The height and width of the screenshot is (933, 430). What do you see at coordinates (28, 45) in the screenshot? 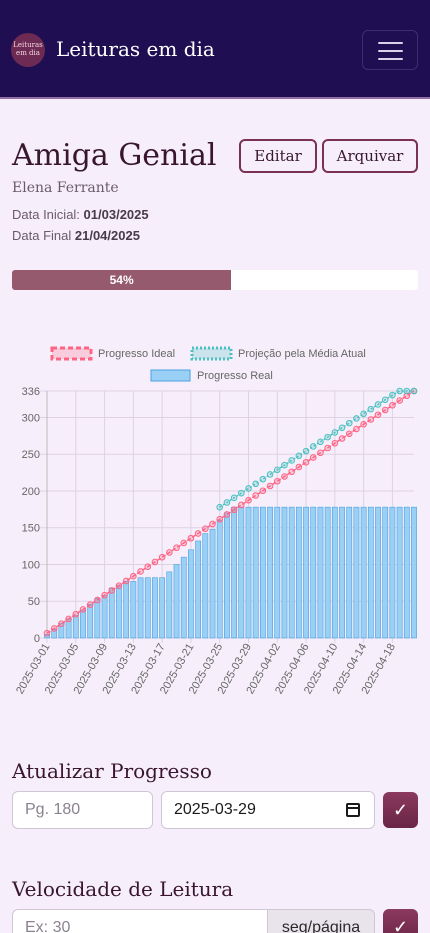
I see `logo-line-1: Leituras` at bounding box center [28, 45].